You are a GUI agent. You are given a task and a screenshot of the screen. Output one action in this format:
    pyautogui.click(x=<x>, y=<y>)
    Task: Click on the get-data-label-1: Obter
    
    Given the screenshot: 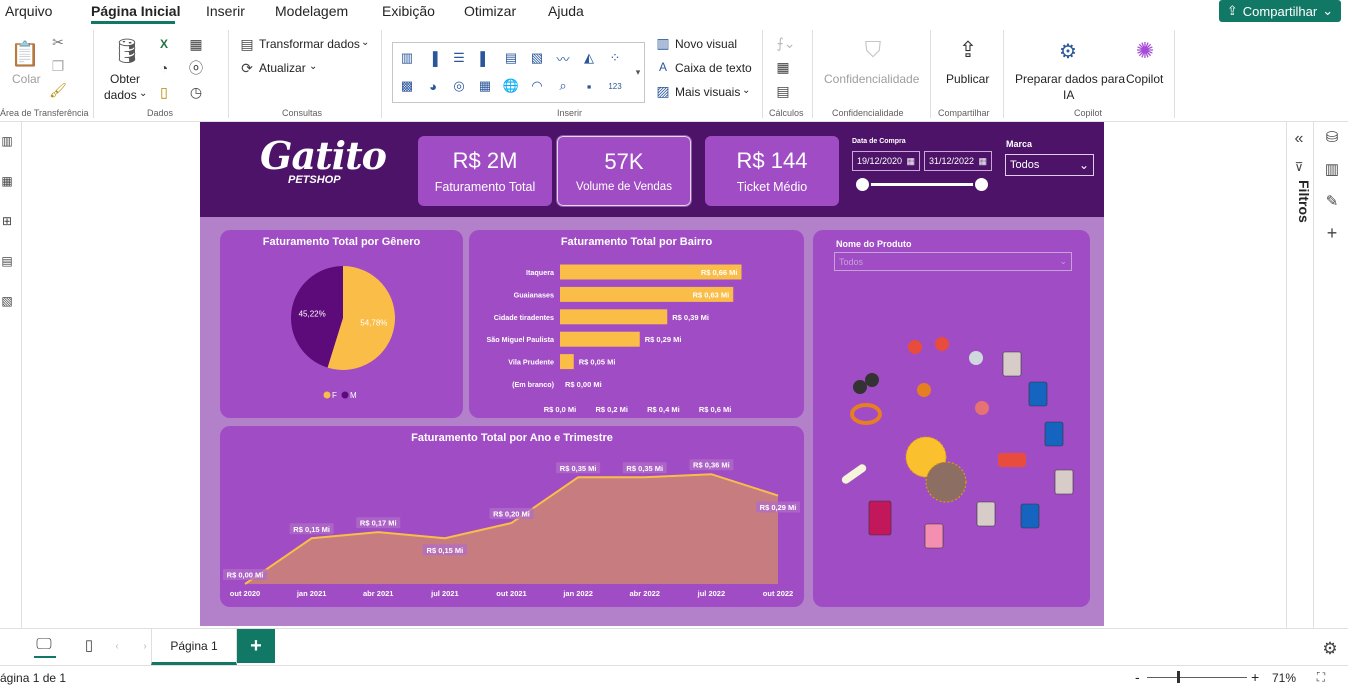 What is the action you would take?
    pyautogui.click(x=125, y=79)
    